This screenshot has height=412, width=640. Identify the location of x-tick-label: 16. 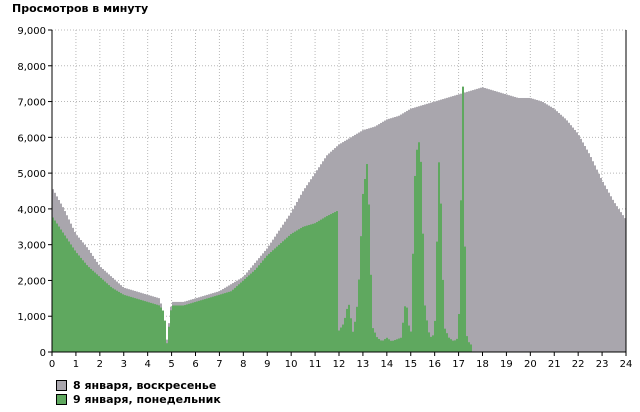
(434, 364).